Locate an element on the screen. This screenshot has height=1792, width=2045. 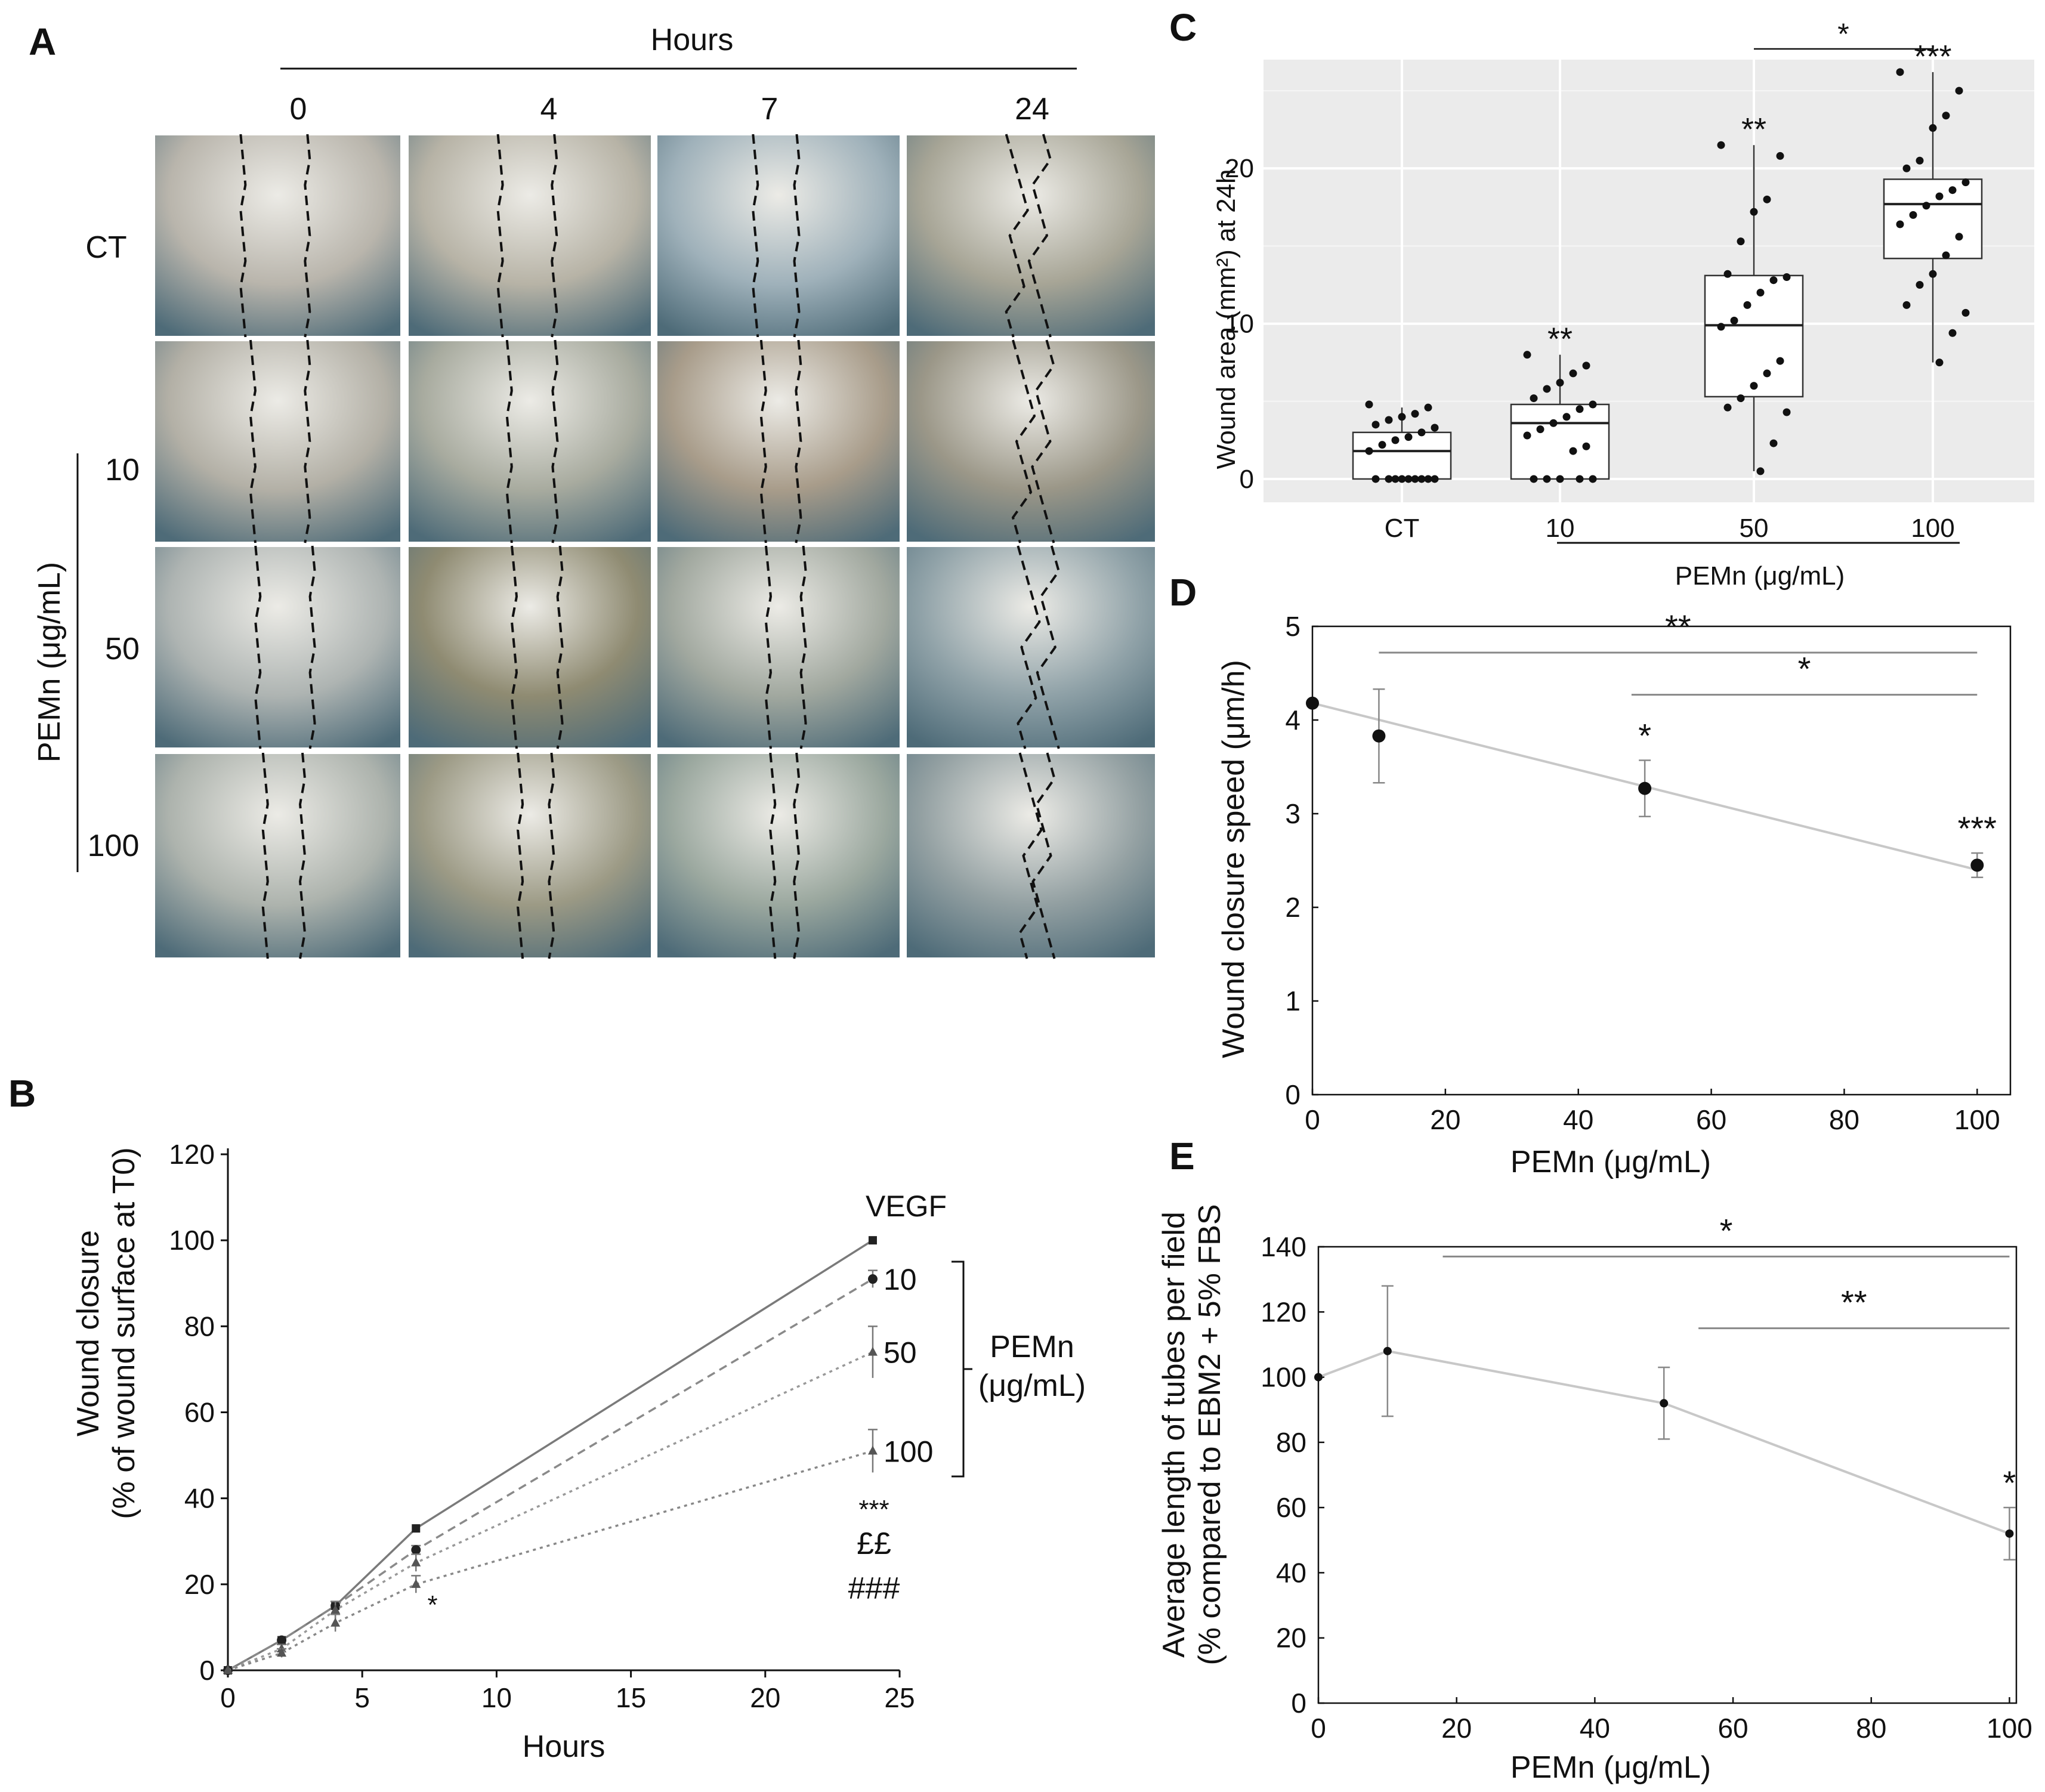
pemn-group-label: PEMn (μg/mL) is located at coordinates (49, 662).